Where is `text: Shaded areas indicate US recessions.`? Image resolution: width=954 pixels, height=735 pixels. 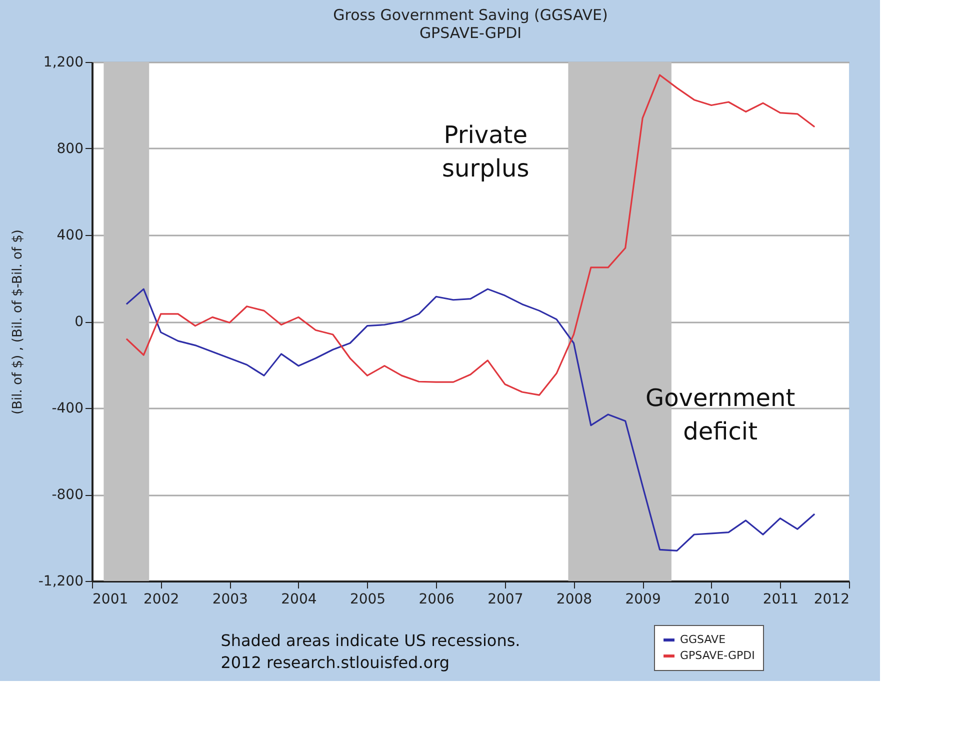
text: Shaded areas indicate US recessions. is located at coordinates (370, 640).